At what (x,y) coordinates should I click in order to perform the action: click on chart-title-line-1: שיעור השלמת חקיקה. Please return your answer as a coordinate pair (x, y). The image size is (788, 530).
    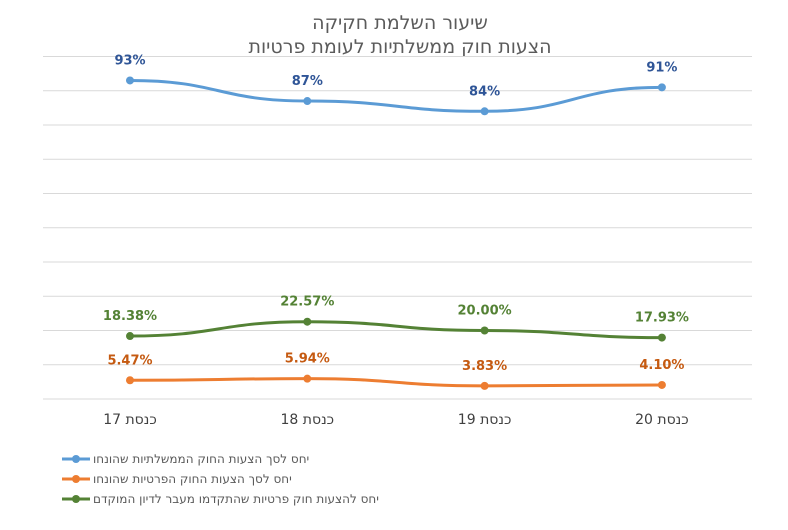
    Looking at the image, I should click on (400, 23).